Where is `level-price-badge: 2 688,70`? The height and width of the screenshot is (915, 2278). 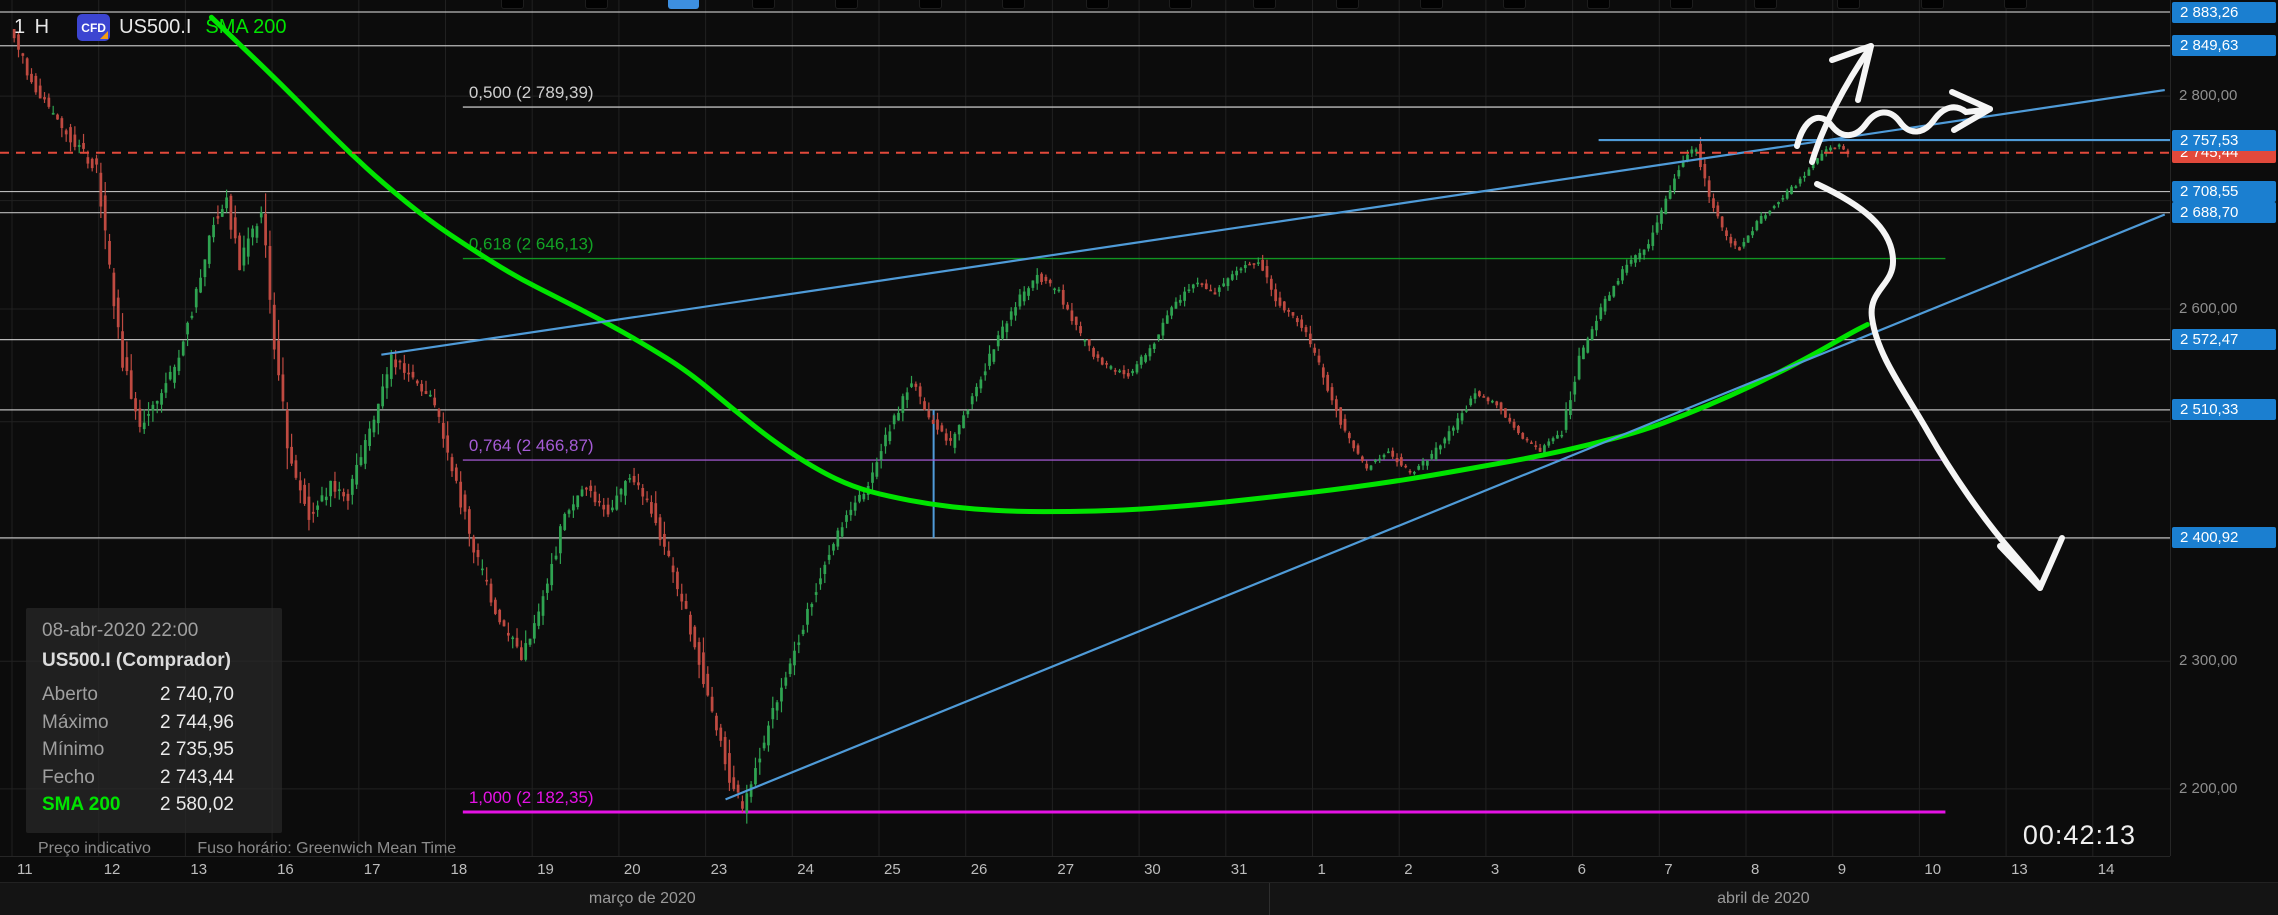
level-price-badge: 2 688,70 is located at coordinates (2224, 213).